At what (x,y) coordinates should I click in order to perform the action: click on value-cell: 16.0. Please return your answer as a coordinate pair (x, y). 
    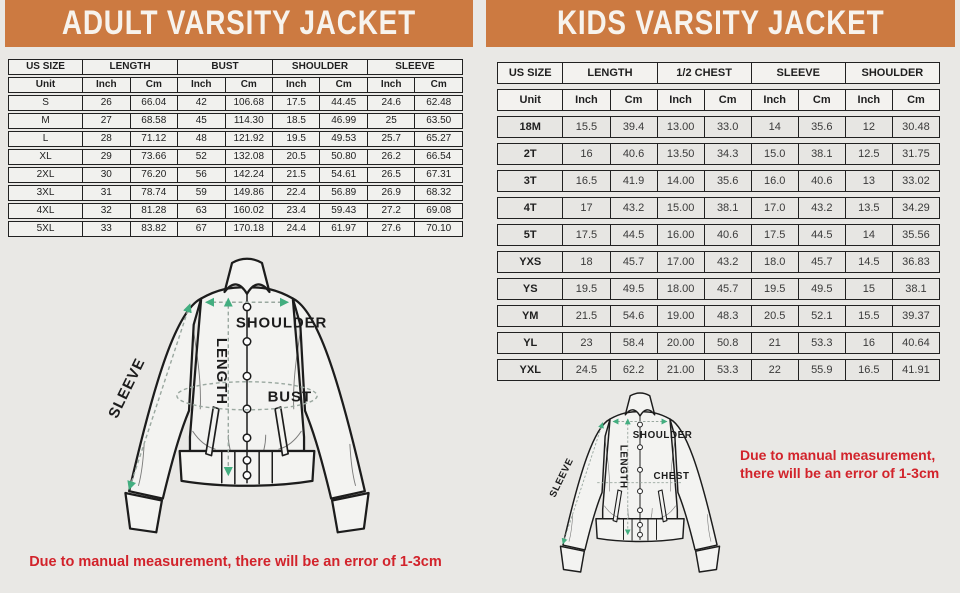
    Looking at the image, I should click on (775, 181).